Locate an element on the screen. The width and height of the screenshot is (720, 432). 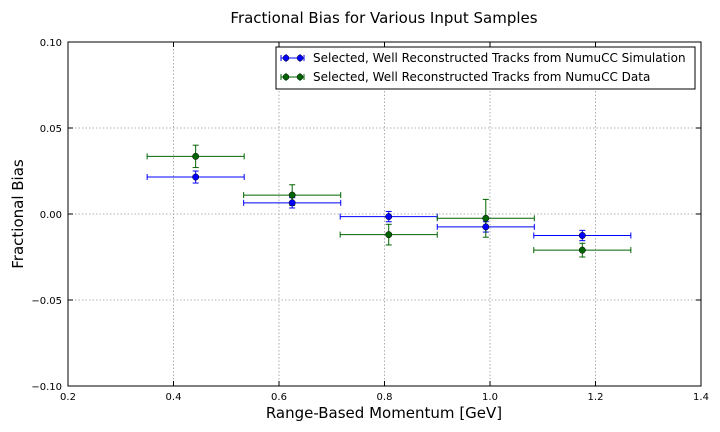
y-tick-label: −0.05 is located at coordinates (46, 301).